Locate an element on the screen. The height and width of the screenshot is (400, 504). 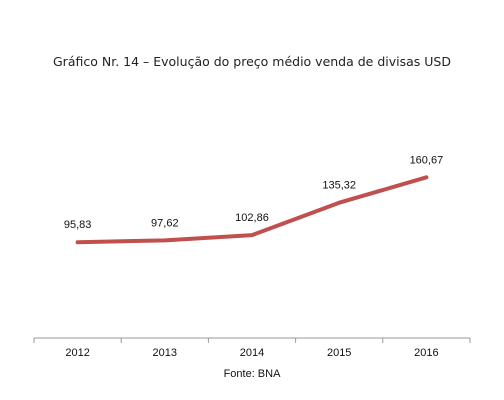
chart-source: Fonte: BNA is located at coordinates (253, 374).